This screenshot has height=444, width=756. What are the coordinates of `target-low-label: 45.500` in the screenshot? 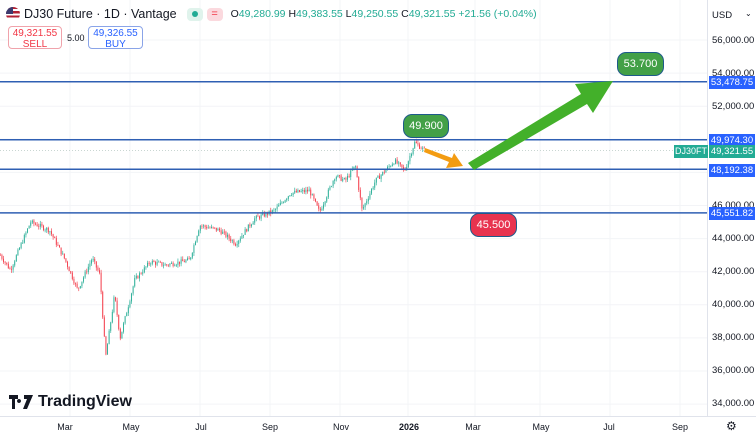 It's located at (493, 225).